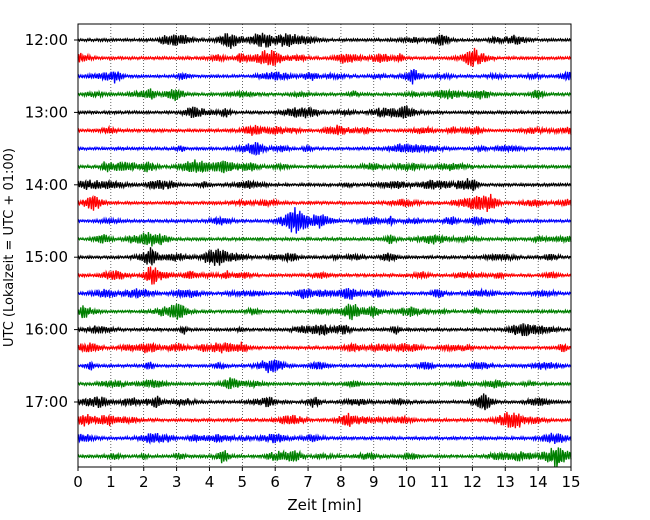 Image resolution: width=650 pixels, height=520 pixels. Describe the element at coordinates (51, 221) in the screenshot. I see `y-axis-ticks: 12:00 13:00 14:00 15:00 16:00 17:00` at that location.